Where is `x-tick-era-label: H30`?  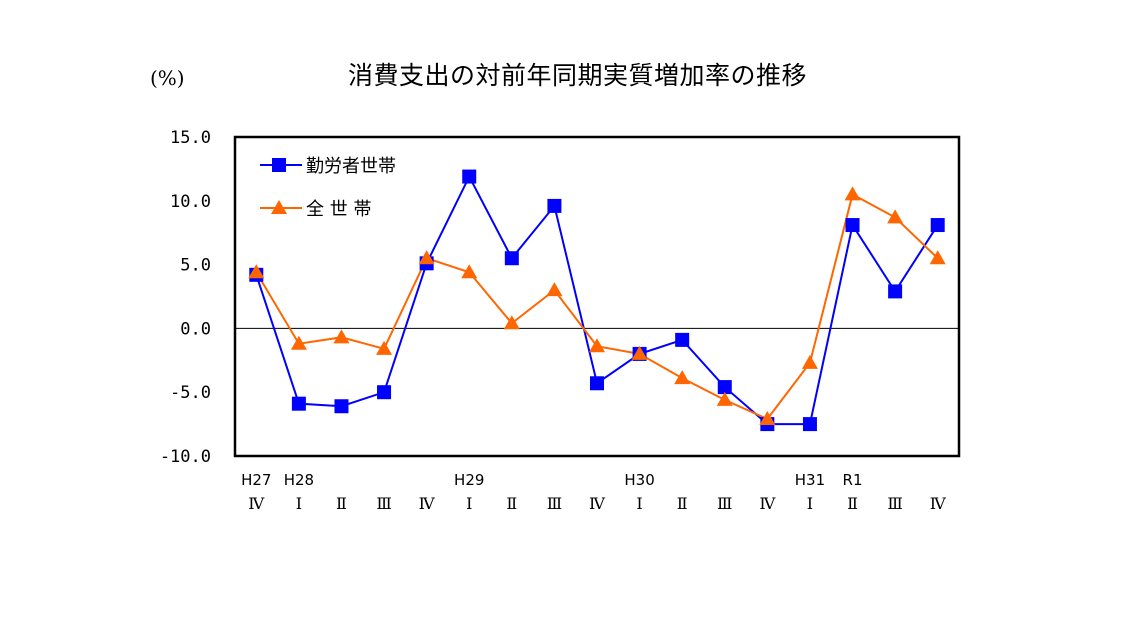 x-tick-era-label: H30 is located at coordinates (639, 480).